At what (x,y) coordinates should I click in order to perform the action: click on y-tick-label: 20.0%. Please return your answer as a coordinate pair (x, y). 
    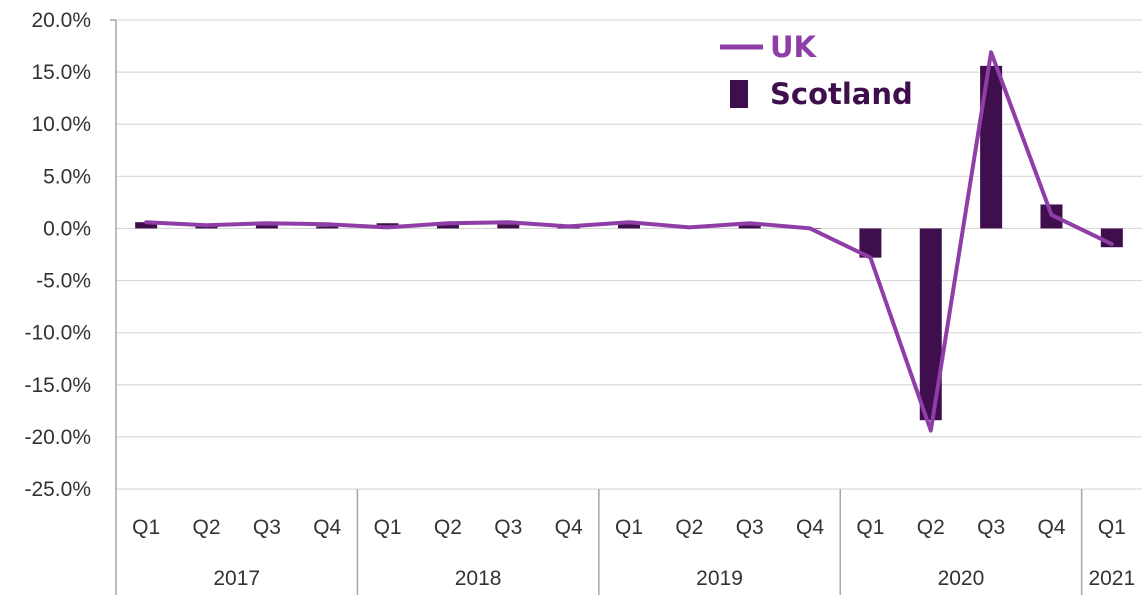
    Looking at the image, I should click on (61, 20).